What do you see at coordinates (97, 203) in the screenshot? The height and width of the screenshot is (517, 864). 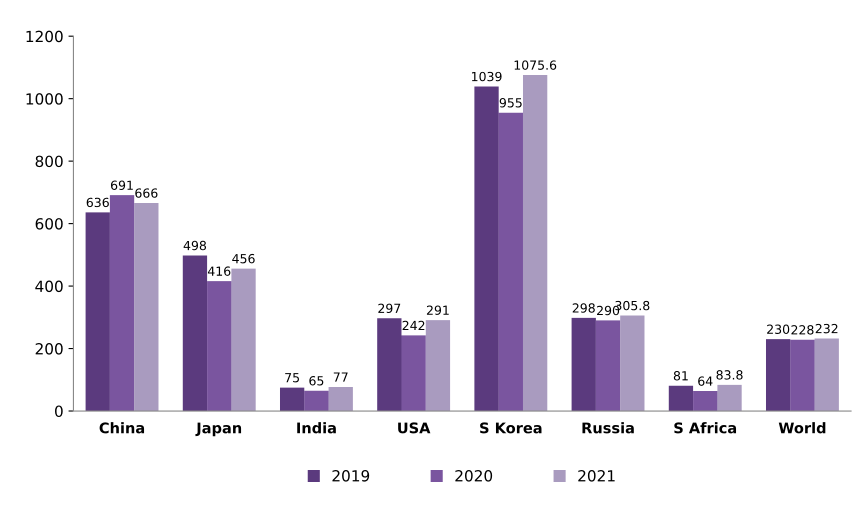 I see `data-label: 636` at bounding box center [97, 203].